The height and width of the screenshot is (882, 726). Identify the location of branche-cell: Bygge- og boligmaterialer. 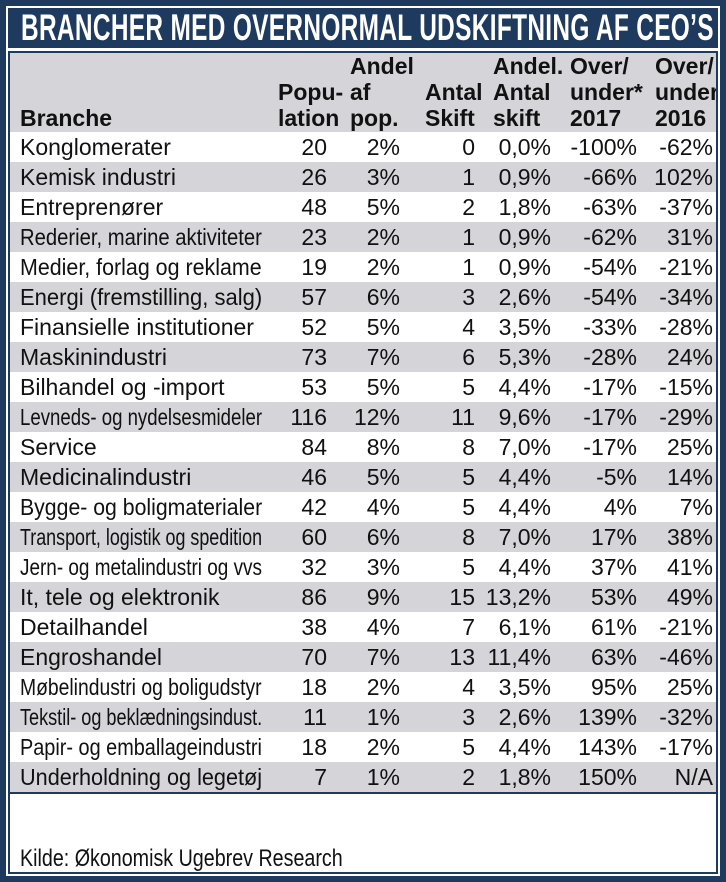
(136, 507).